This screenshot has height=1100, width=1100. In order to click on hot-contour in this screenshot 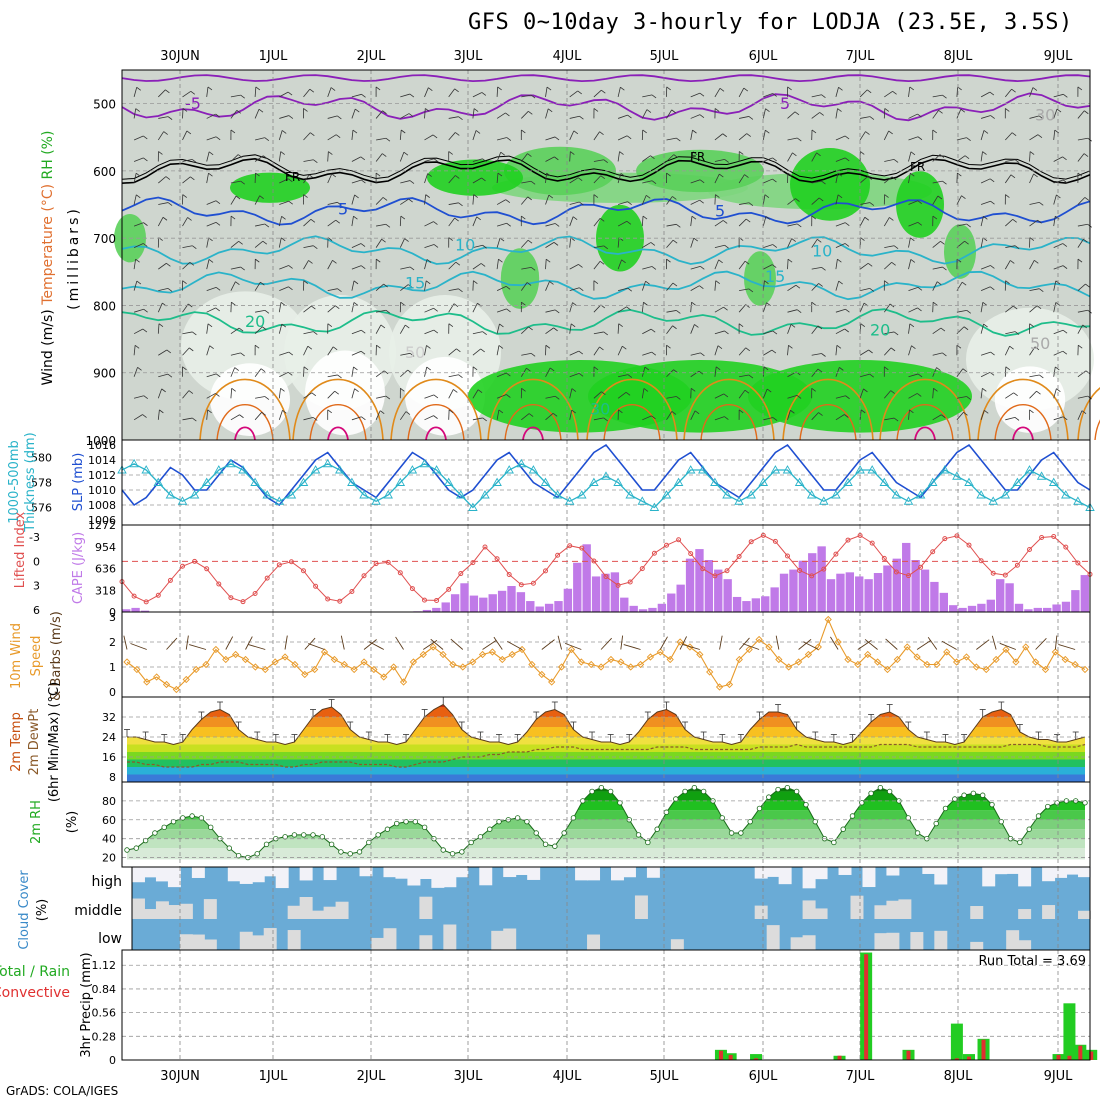, I will do `click(245, 433)`.